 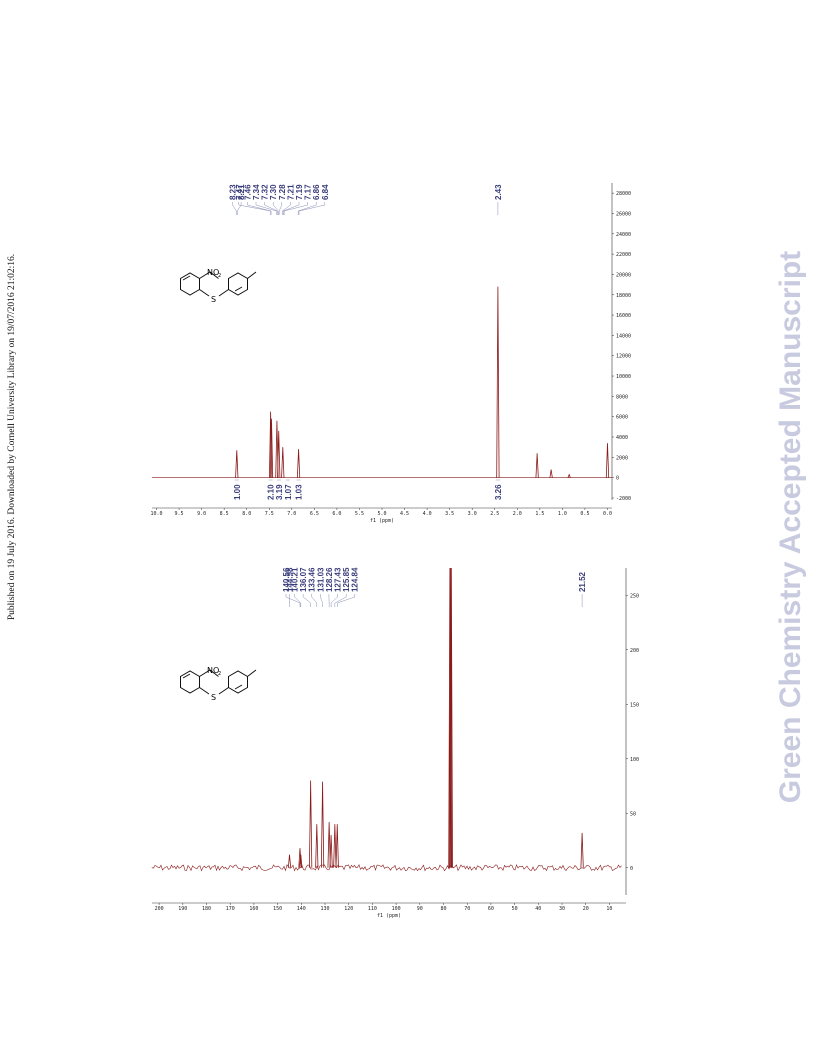 I want to click on y-tick-label: 250, so click(x=634, y=596).